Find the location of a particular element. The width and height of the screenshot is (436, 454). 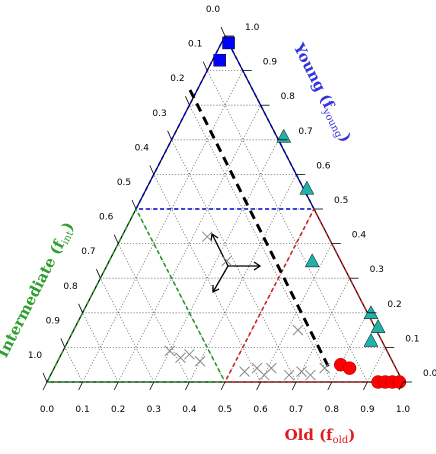

int-tick-label: 0.1 is located at coordinates (195, 45).